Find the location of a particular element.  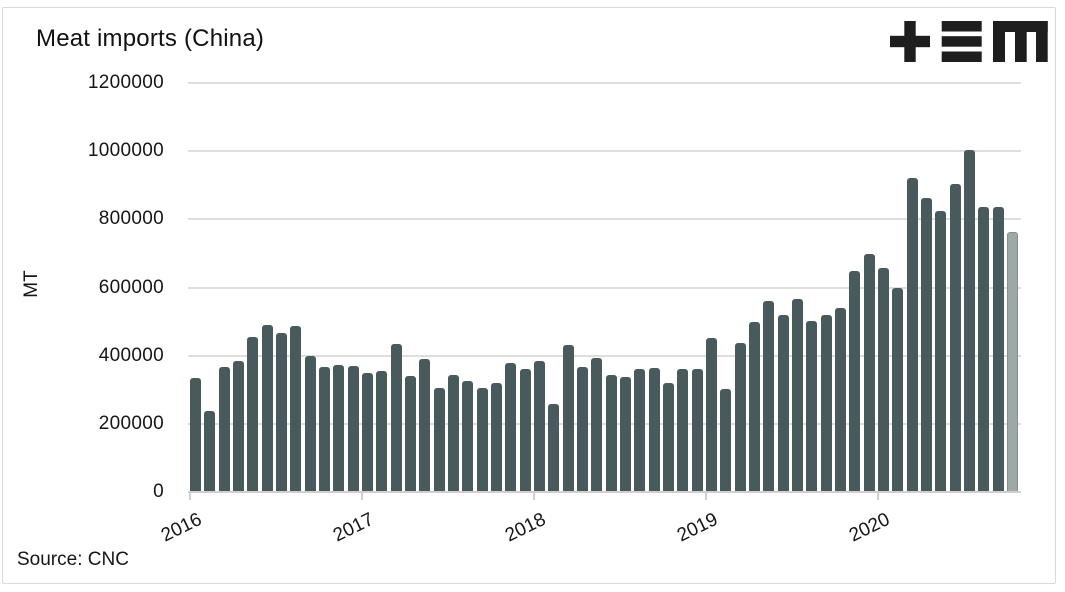

y-tick-label: 0 is located at coordinates (158, 491).